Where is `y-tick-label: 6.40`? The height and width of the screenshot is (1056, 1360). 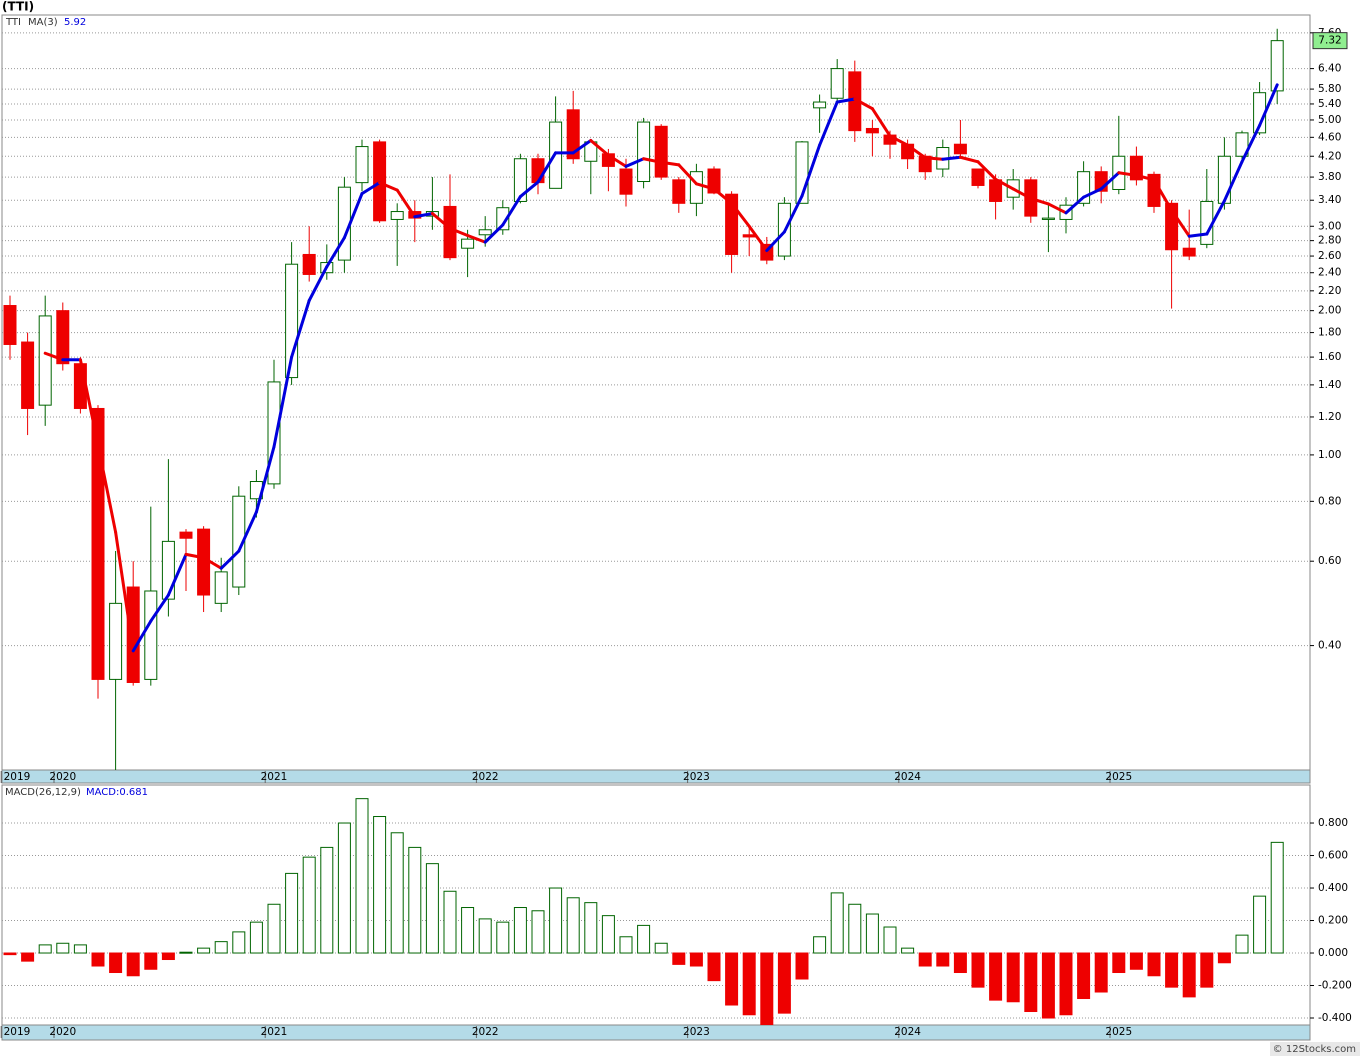 y-tick-label: 6.40 is located at coordinates (1329, 69).